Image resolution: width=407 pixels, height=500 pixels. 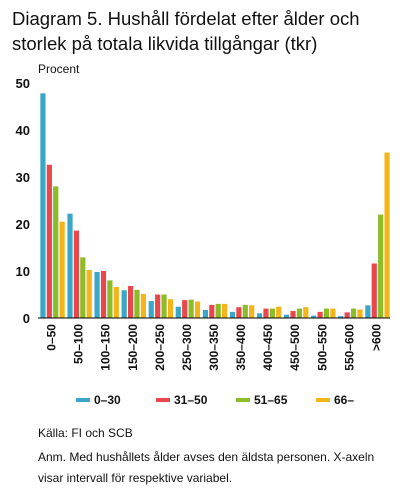 I want to click on legend-item: 31–50, so click(x=181, y=400).